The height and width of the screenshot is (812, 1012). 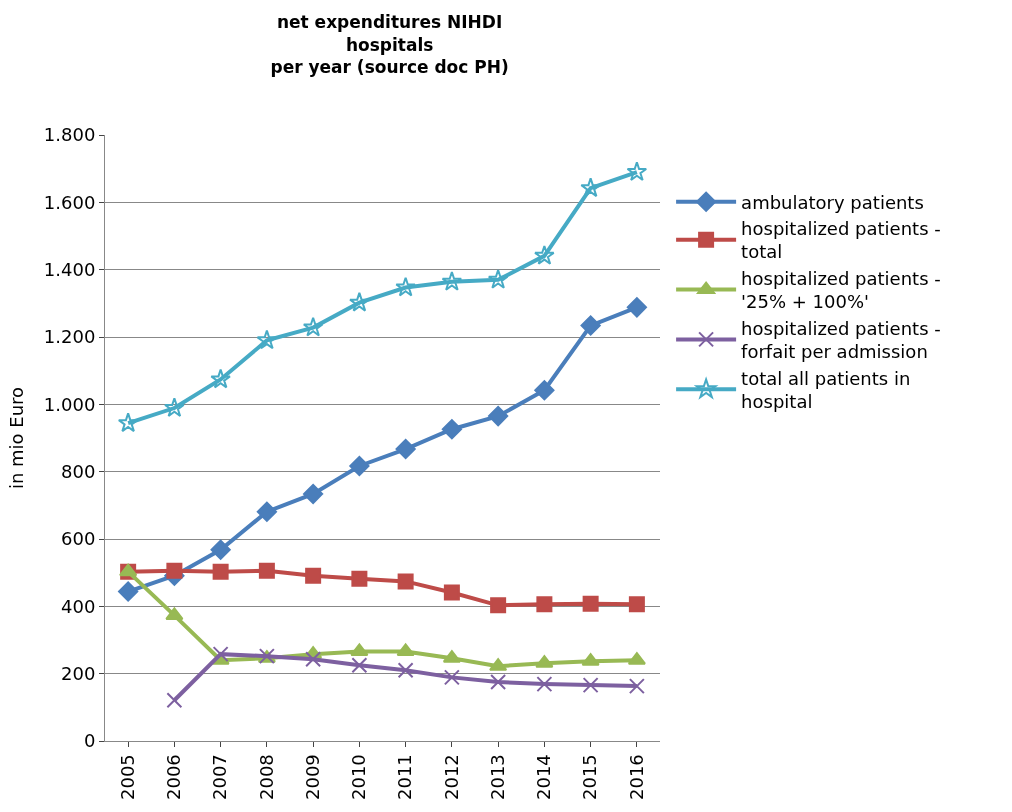 What do you see at coordinates (127, 777) in the screenshot?
I see `x-tick-label: 2005` at bounding box center [127, 777].